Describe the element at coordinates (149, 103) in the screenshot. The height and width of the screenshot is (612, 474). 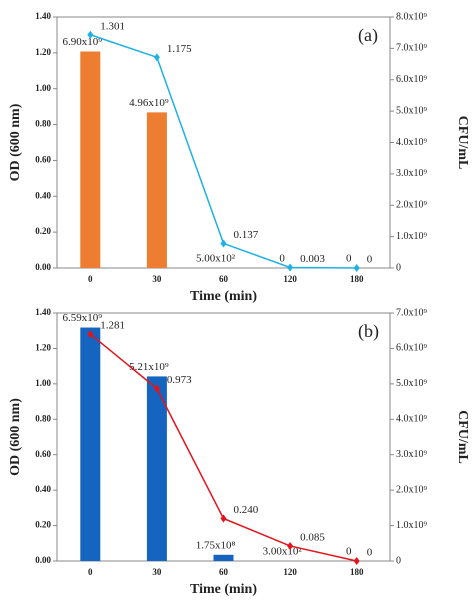
I see `bar-value-label: 4.96x10⁹` at that location.